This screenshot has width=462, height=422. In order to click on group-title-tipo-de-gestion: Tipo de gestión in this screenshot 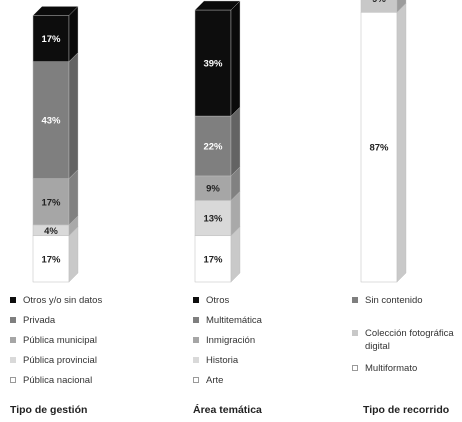, I will do `click(49, 410)`.